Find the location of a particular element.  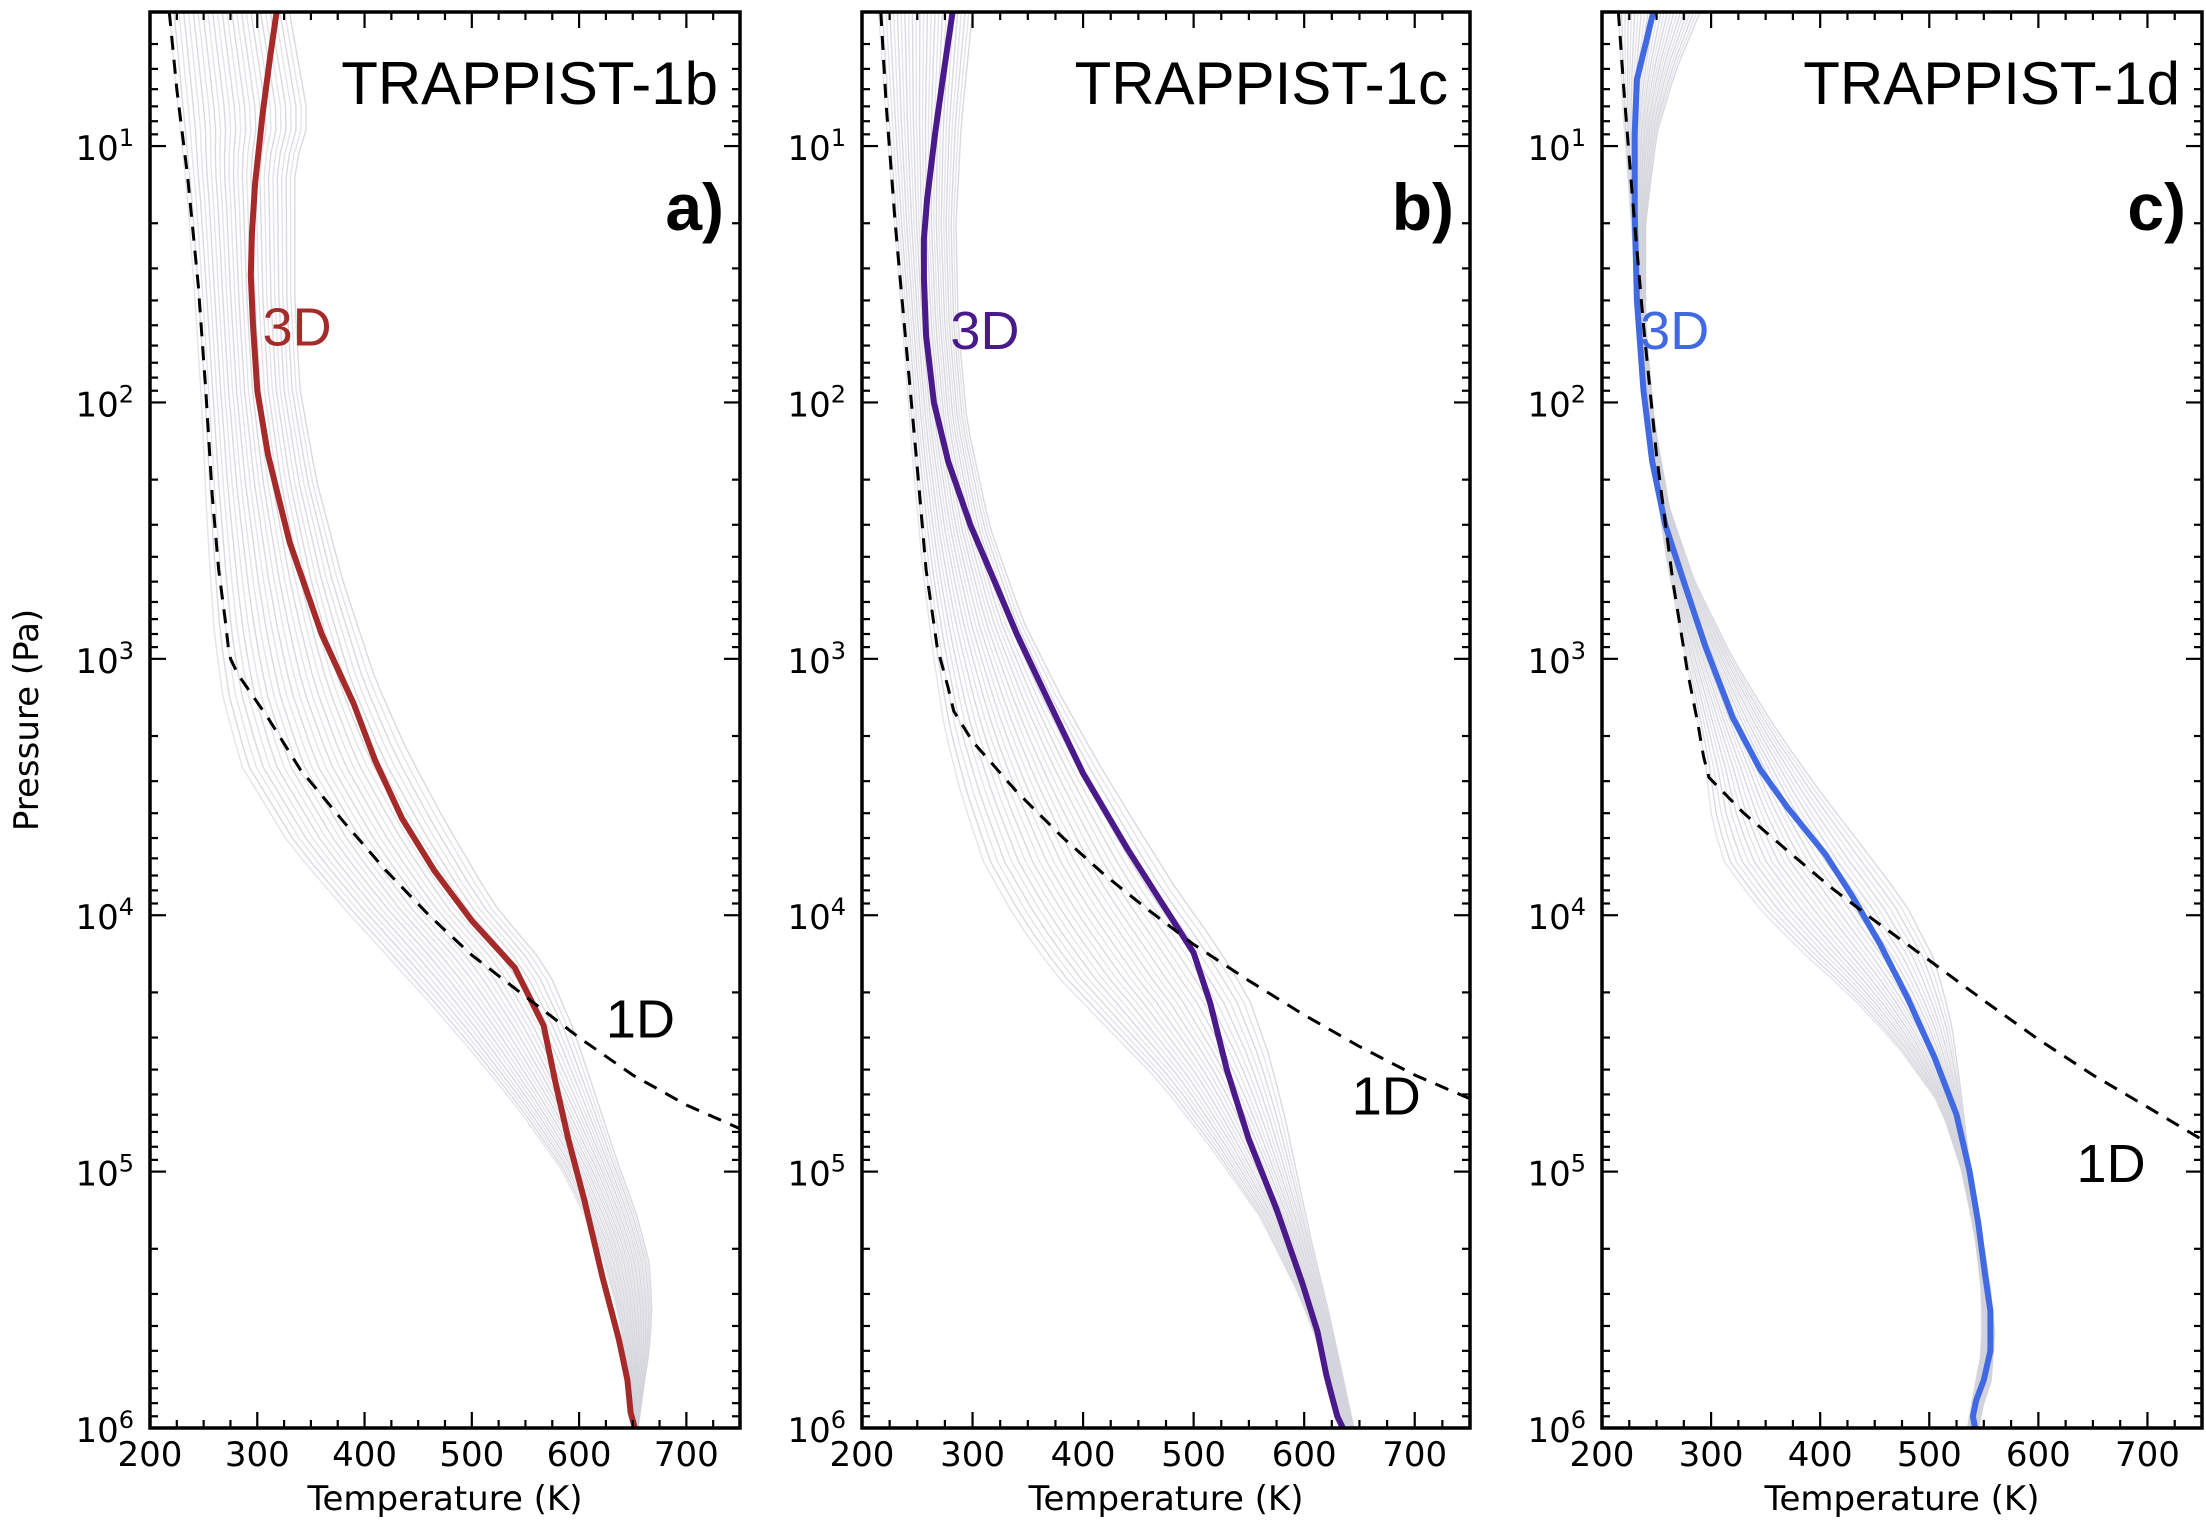

panel-title: TRAPPIST-1b is located at coordinates (529, 83).